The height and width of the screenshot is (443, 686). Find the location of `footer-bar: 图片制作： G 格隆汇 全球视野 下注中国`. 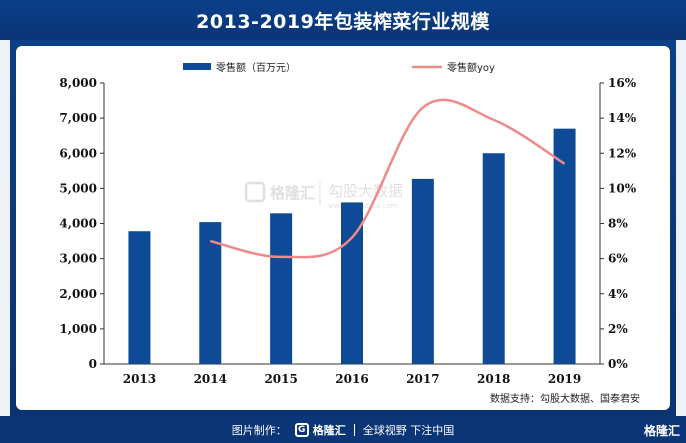

footer-bar: 图片制作： G 格隆汇 全球视野 下注中国 is located at coordinates (343, 429).